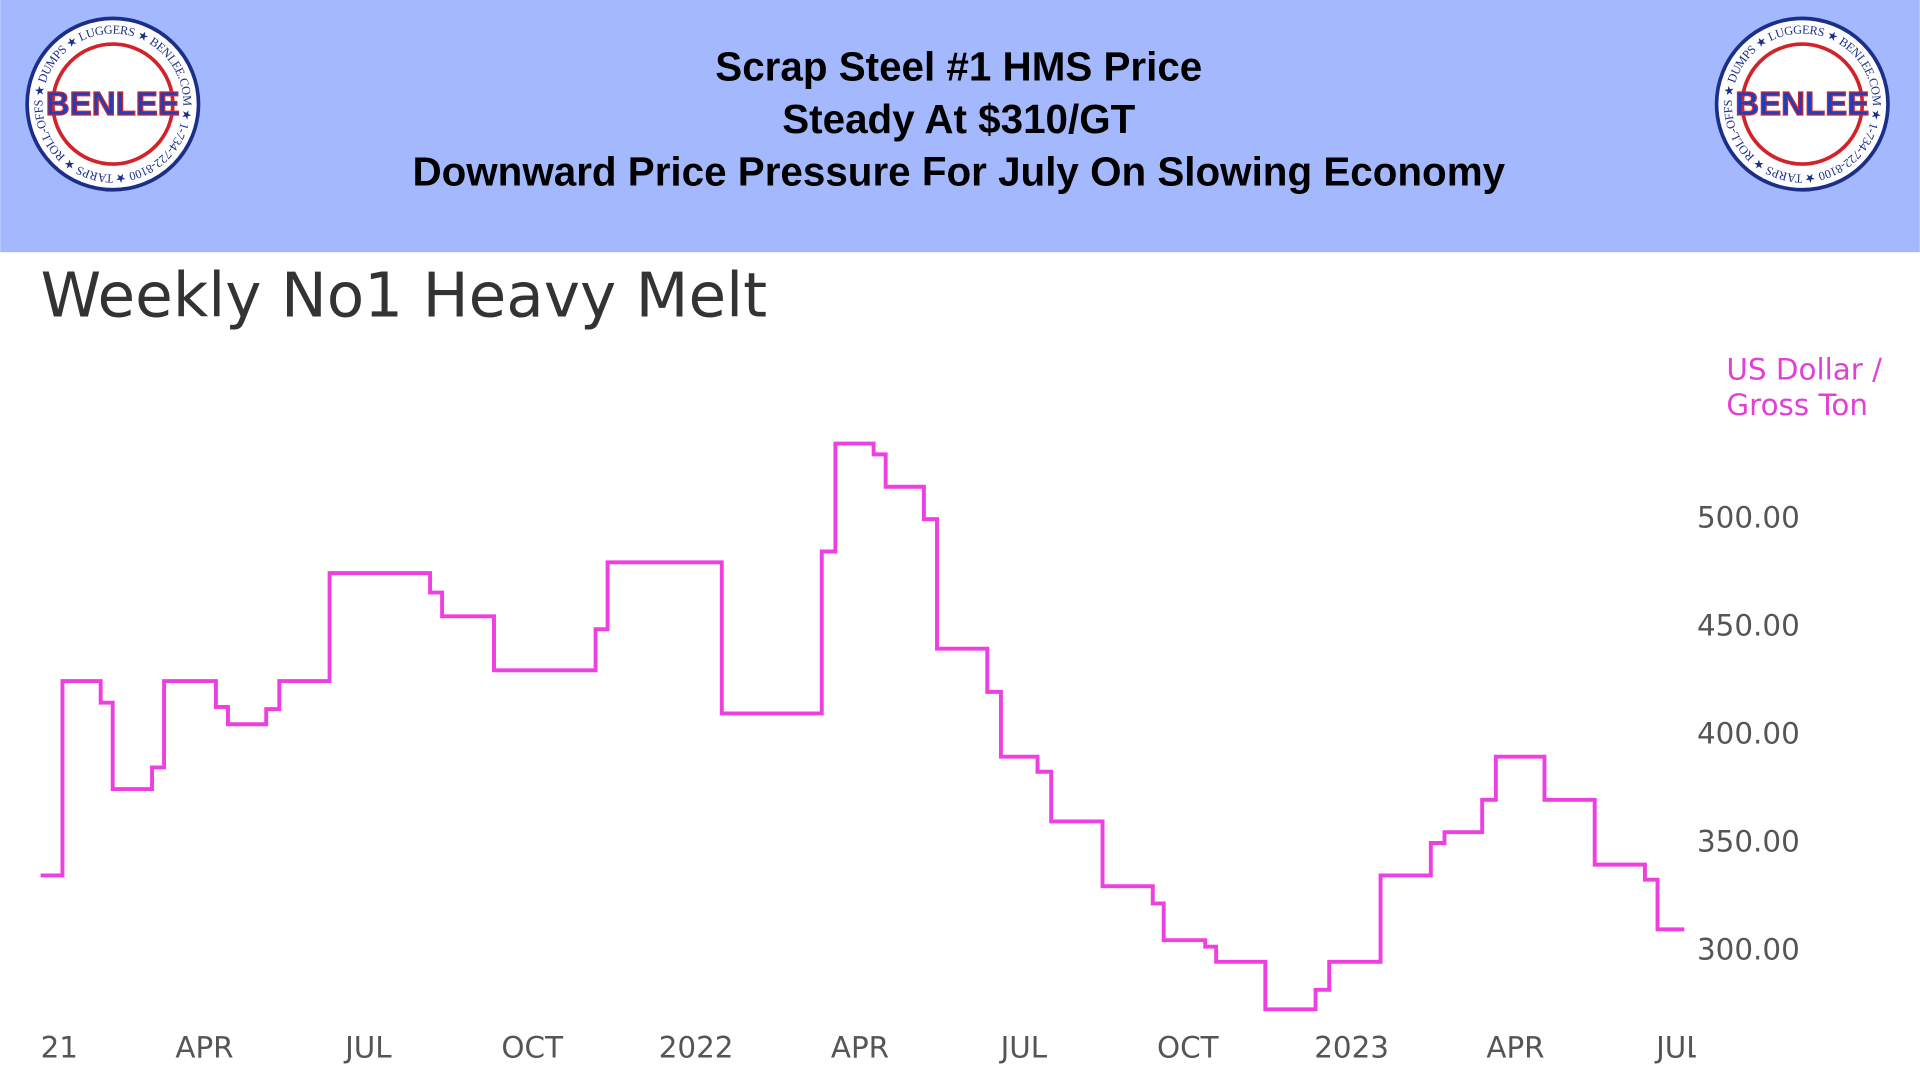 The height and width of the screenshot is (1081, 1920). What do you see at coordinates (1748, 626) in the screenshot?
I see `y-tick-label: 450.00` at bounding box center [1748, 626].